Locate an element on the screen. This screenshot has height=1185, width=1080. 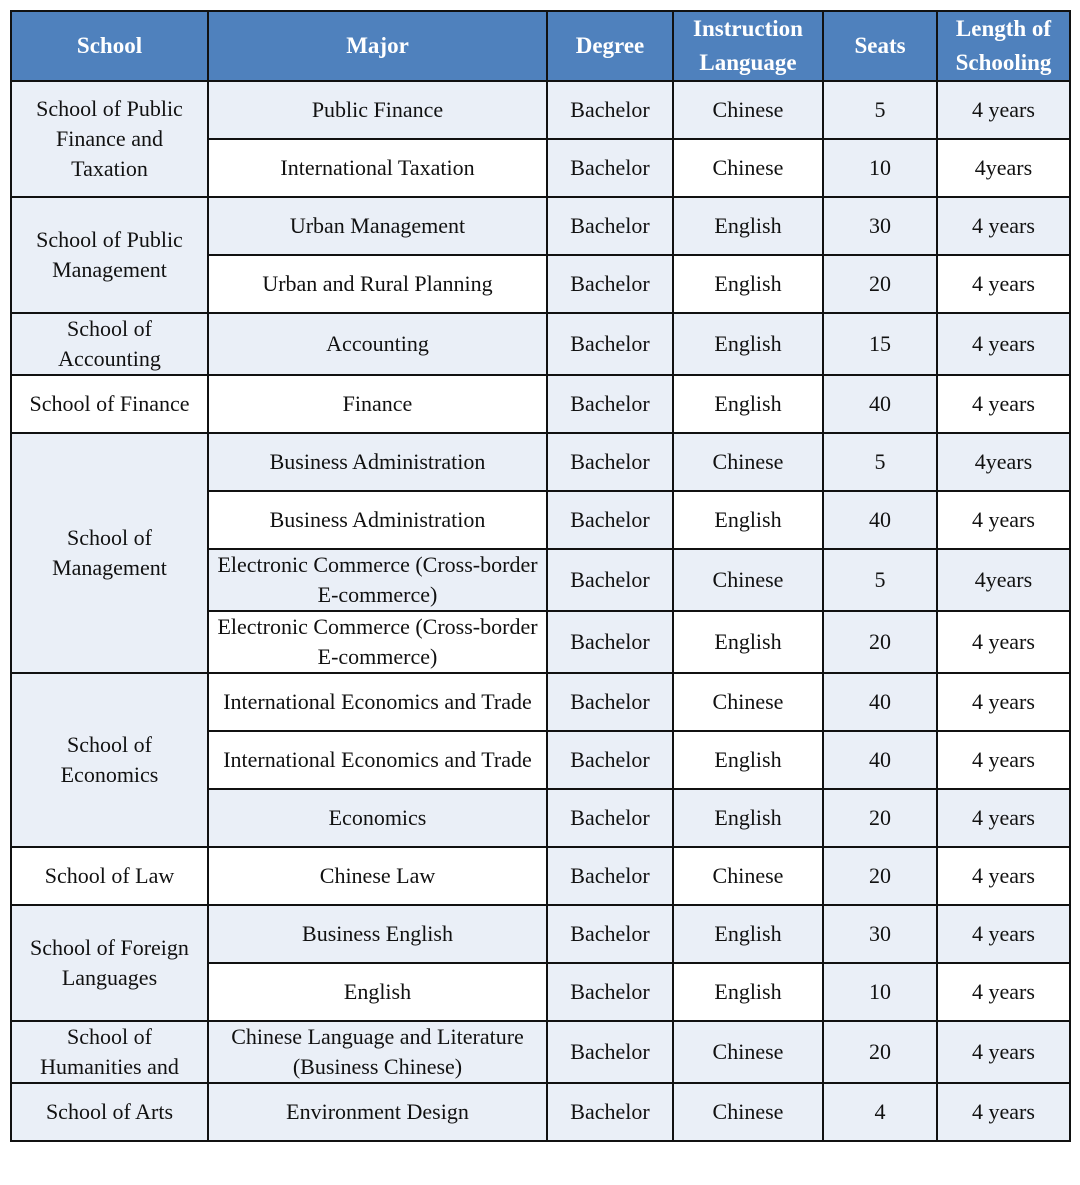
seats-cell: 15 is located at coordinates (880, 344).